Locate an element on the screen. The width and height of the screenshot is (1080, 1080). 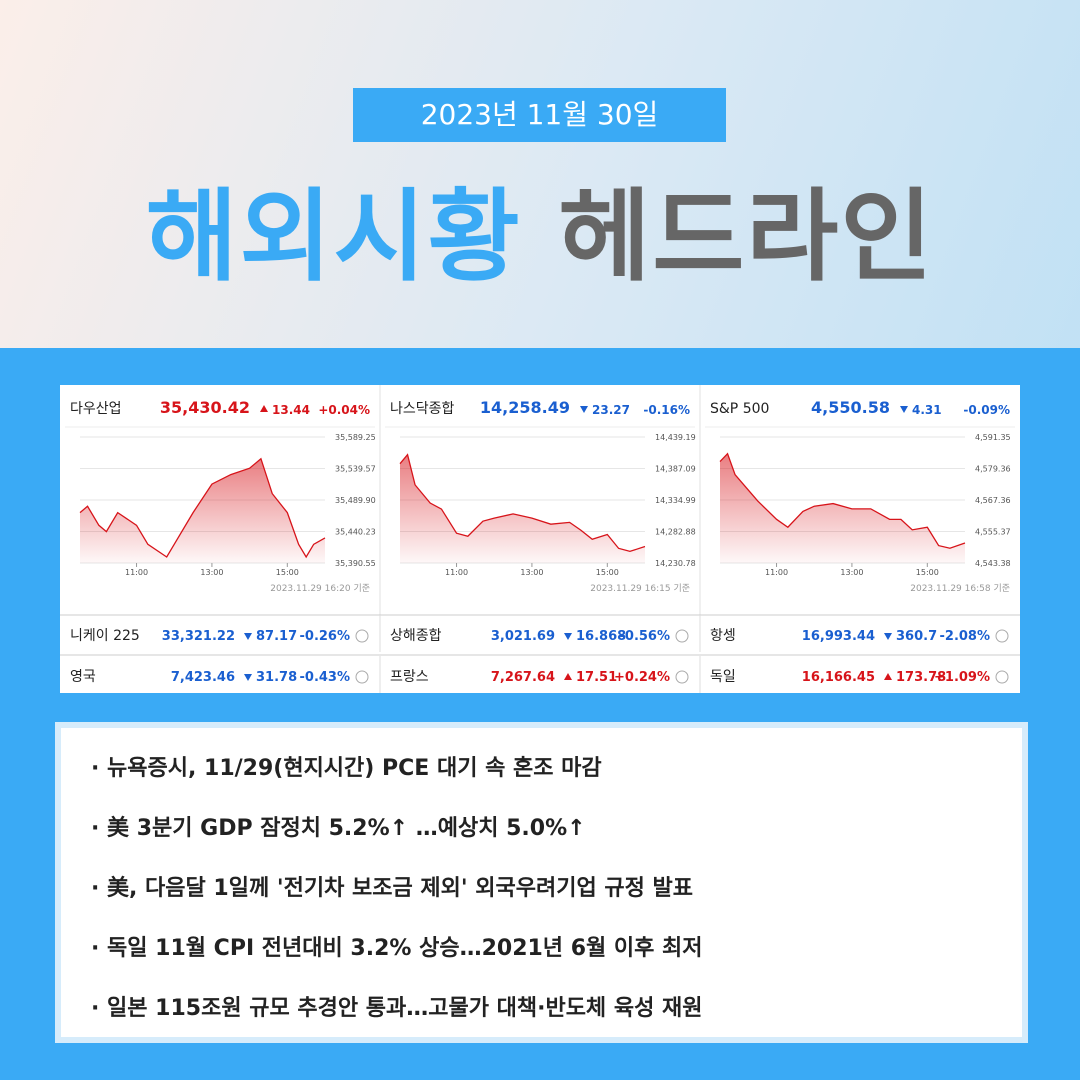
chart-title: S&P 500 is located at coordinates (739, 409).